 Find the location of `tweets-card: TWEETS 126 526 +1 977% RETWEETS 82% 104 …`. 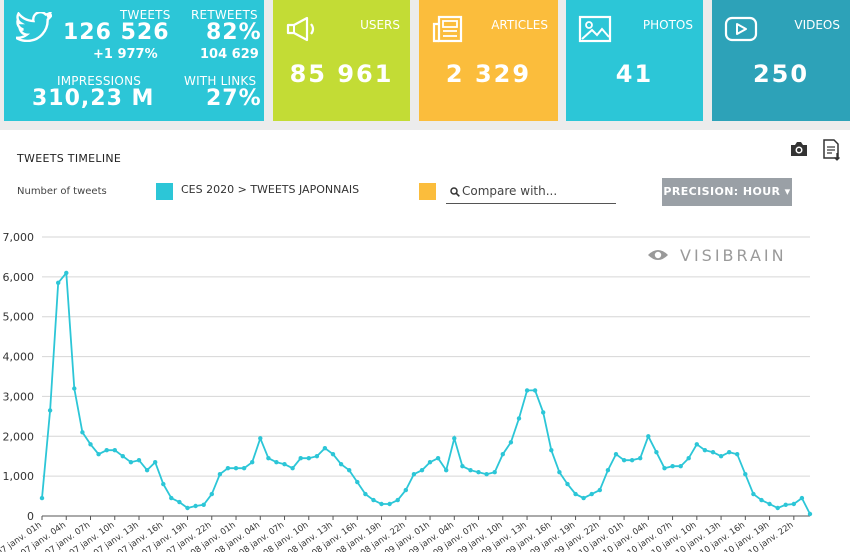

tweets-card: TWEETS 126 526 +1 977% RETWEETS 82% 104 … is located at coordinates (134, 60).